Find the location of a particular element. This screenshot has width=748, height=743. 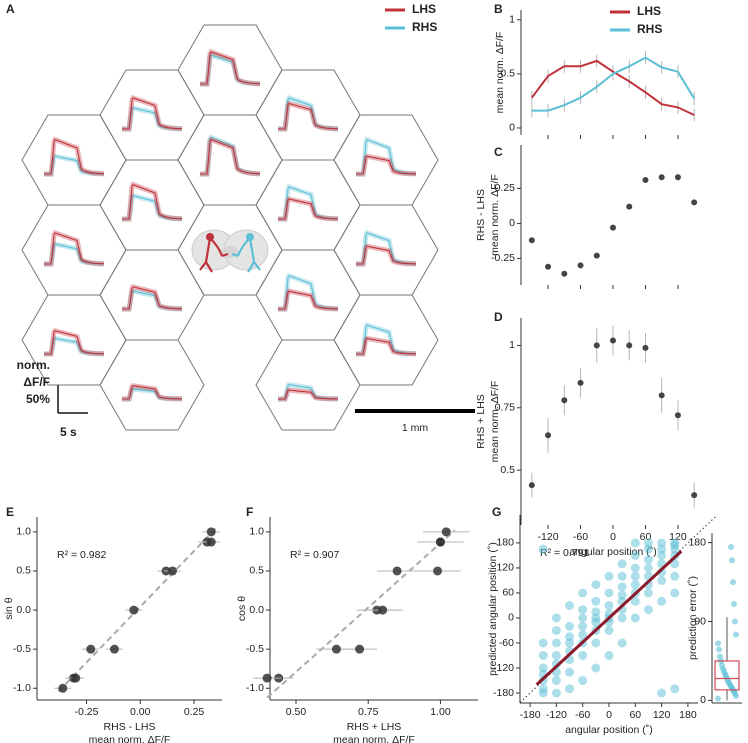

soma-rhs is located at coordinates (250, 237).